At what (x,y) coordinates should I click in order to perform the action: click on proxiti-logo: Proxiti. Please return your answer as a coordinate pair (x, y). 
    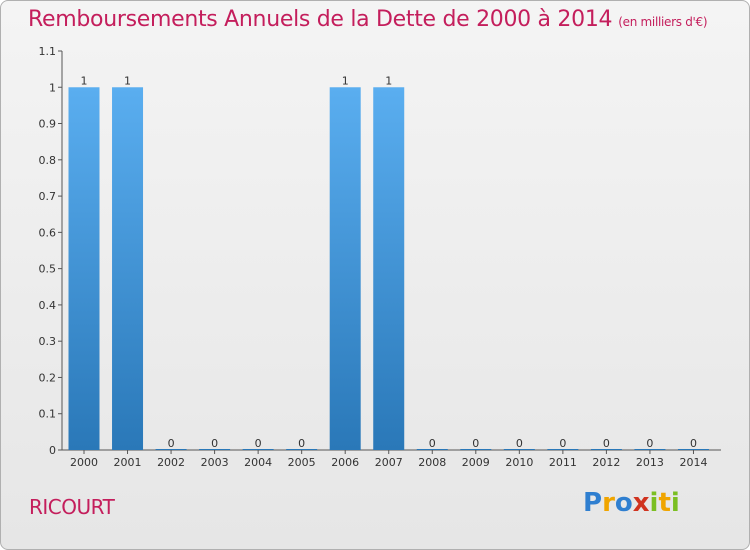
    Looking at the image, I should click on (631, 503).